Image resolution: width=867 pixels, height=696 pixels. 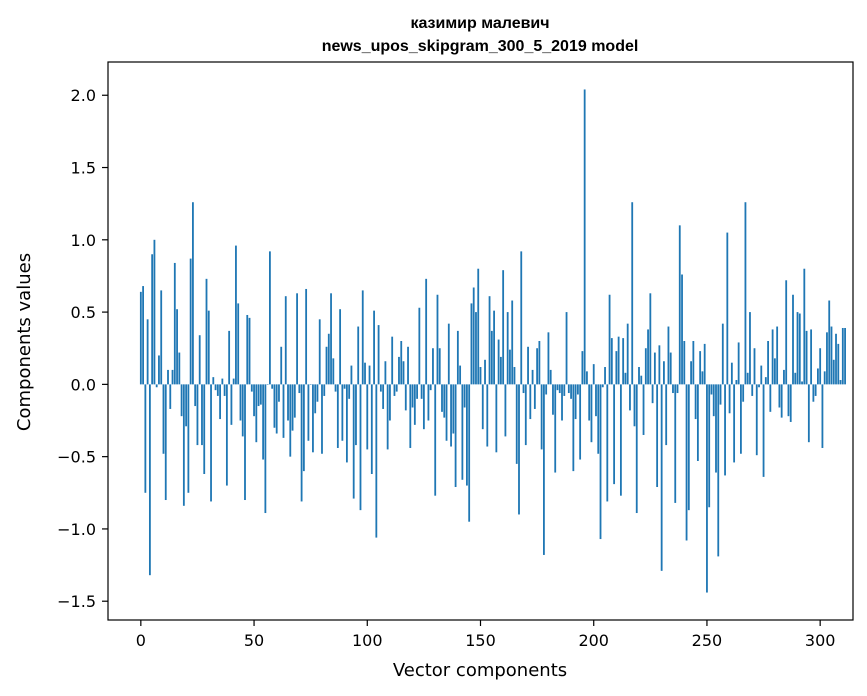 What do you see at coordinates (367, 640) in the screenshot?
I see `x-tick-label: 100` at bounding box center [367, 640].